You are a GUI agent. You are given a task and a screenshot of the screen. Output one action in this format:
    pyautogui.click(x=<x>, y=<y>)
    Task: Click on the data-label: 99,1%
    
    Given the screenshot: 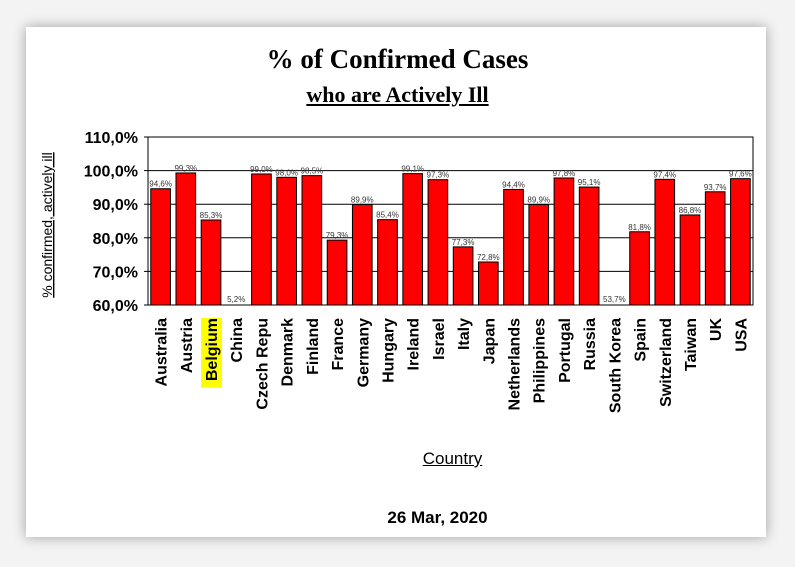 What is the action you would take?
    pyautogui.click(x=412, y=169)
    